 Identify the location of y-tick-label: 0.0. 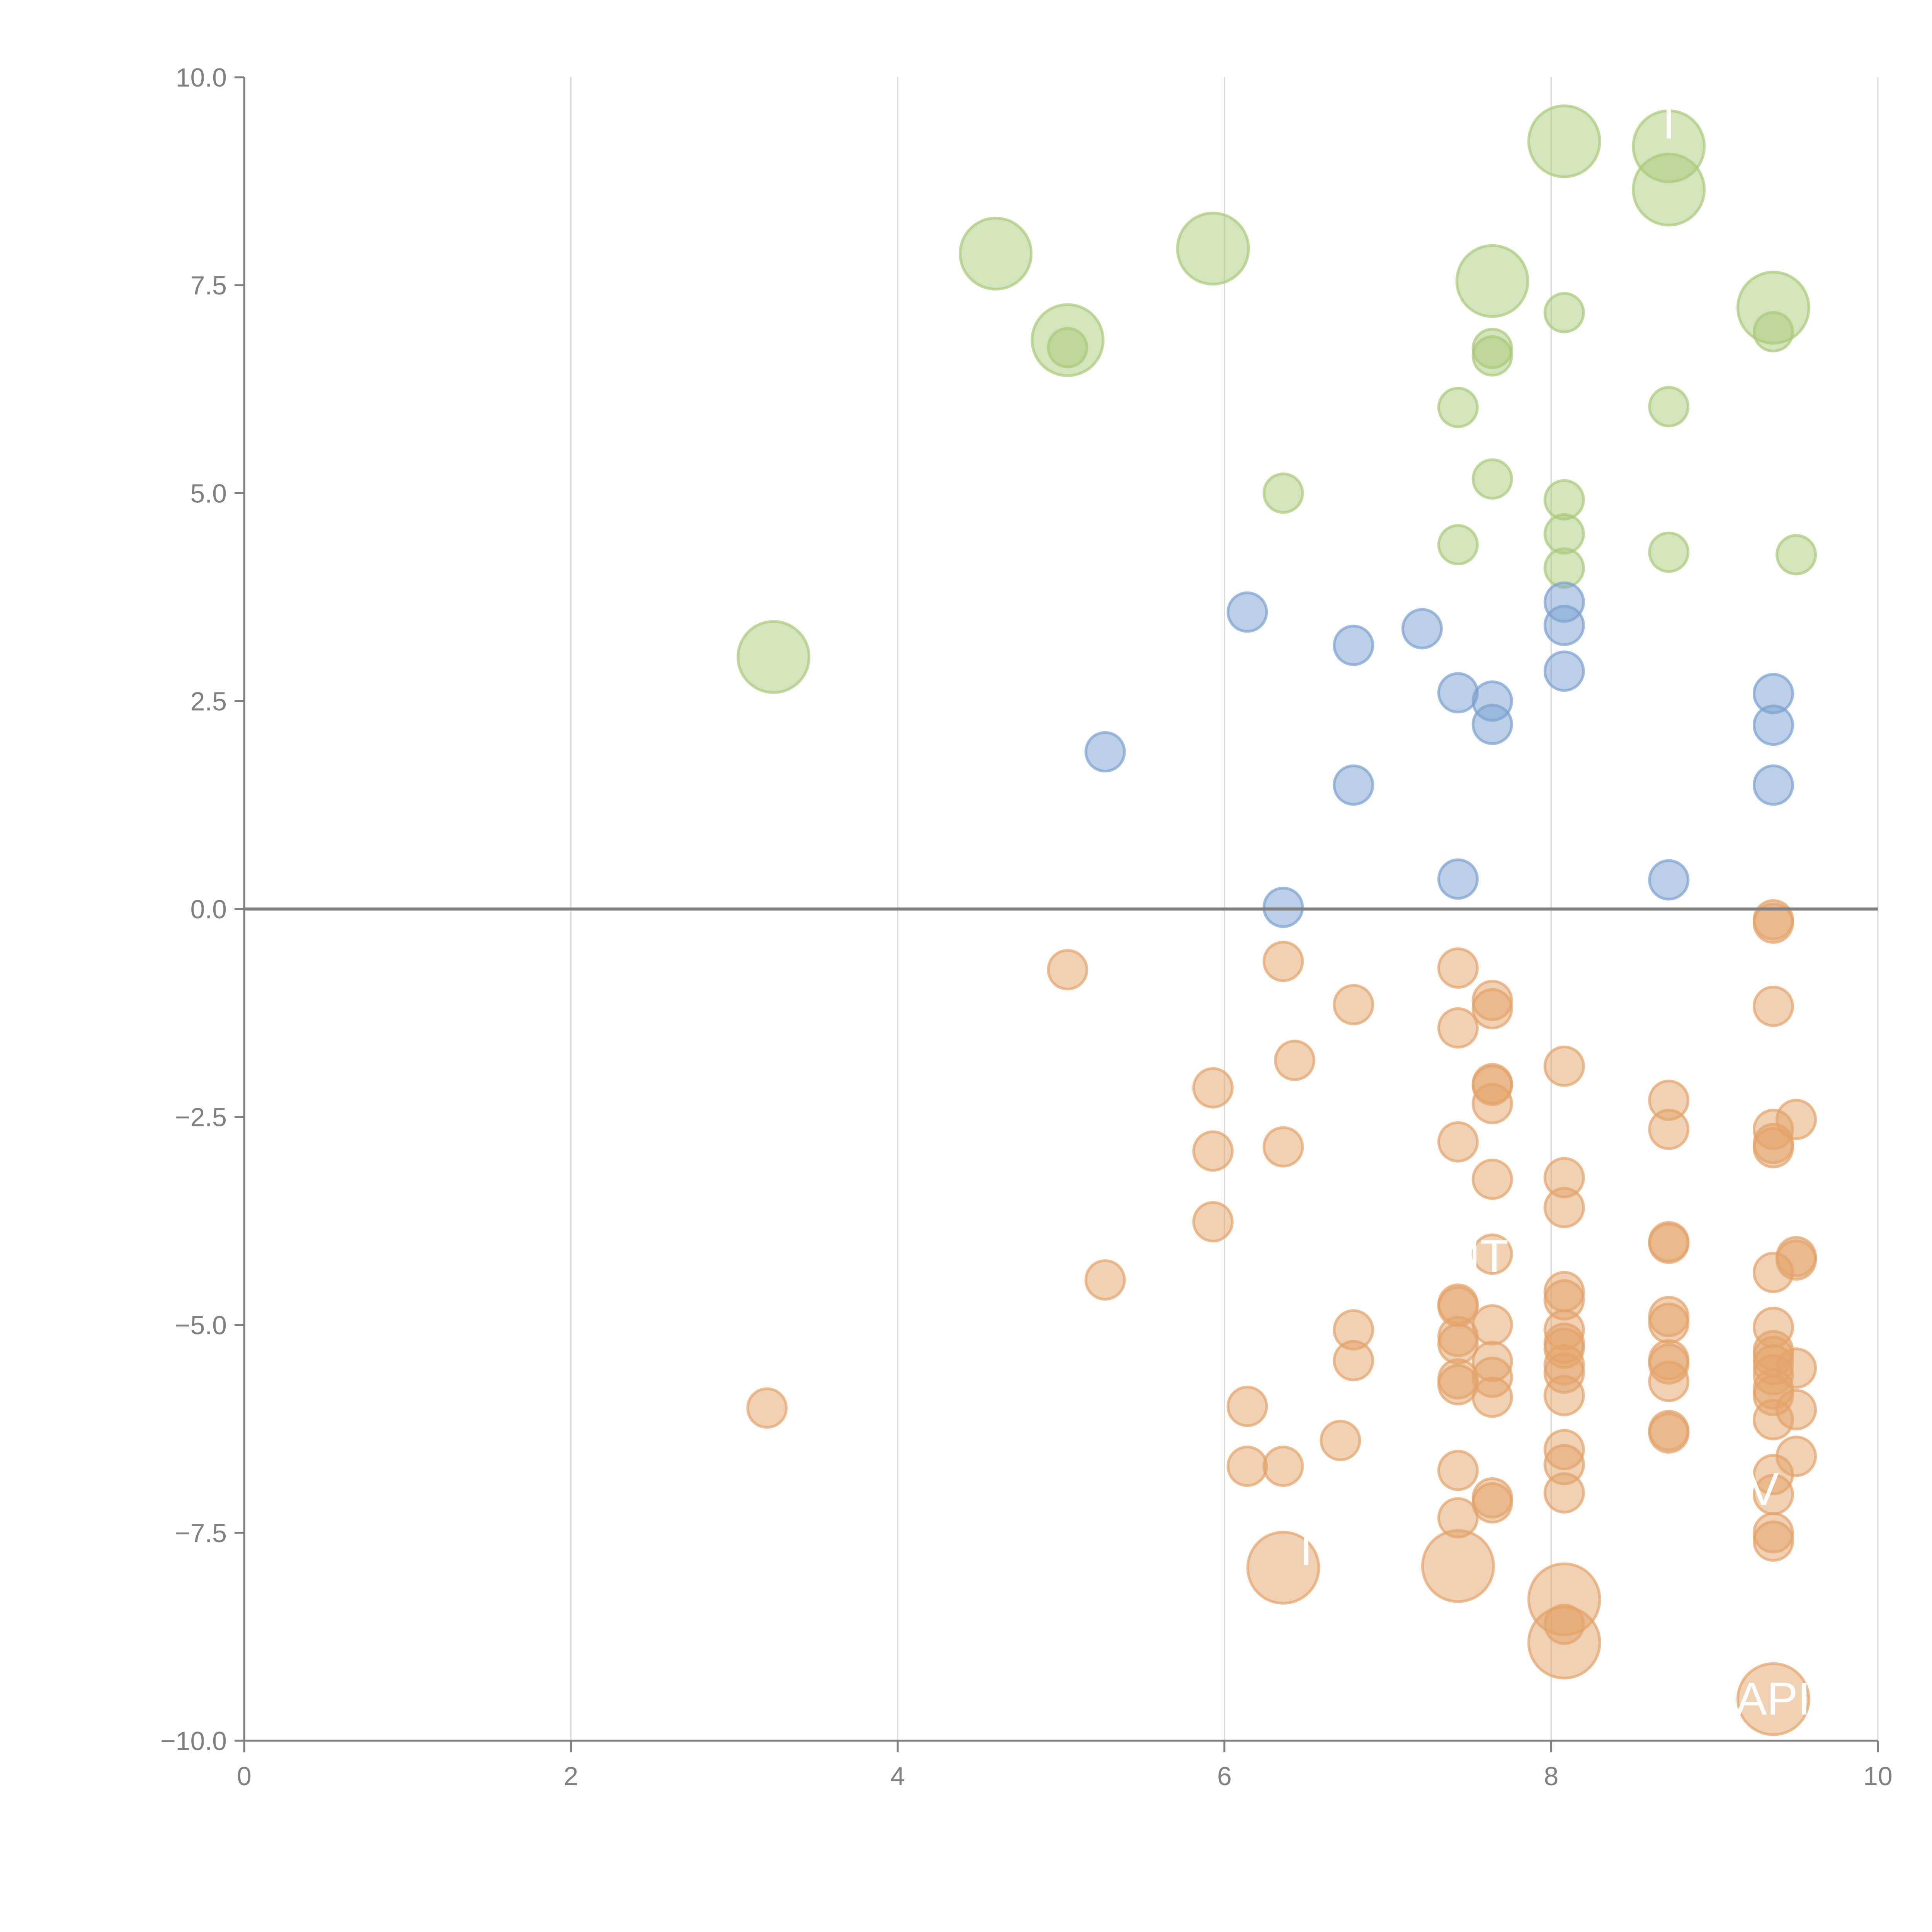
(209, 910).